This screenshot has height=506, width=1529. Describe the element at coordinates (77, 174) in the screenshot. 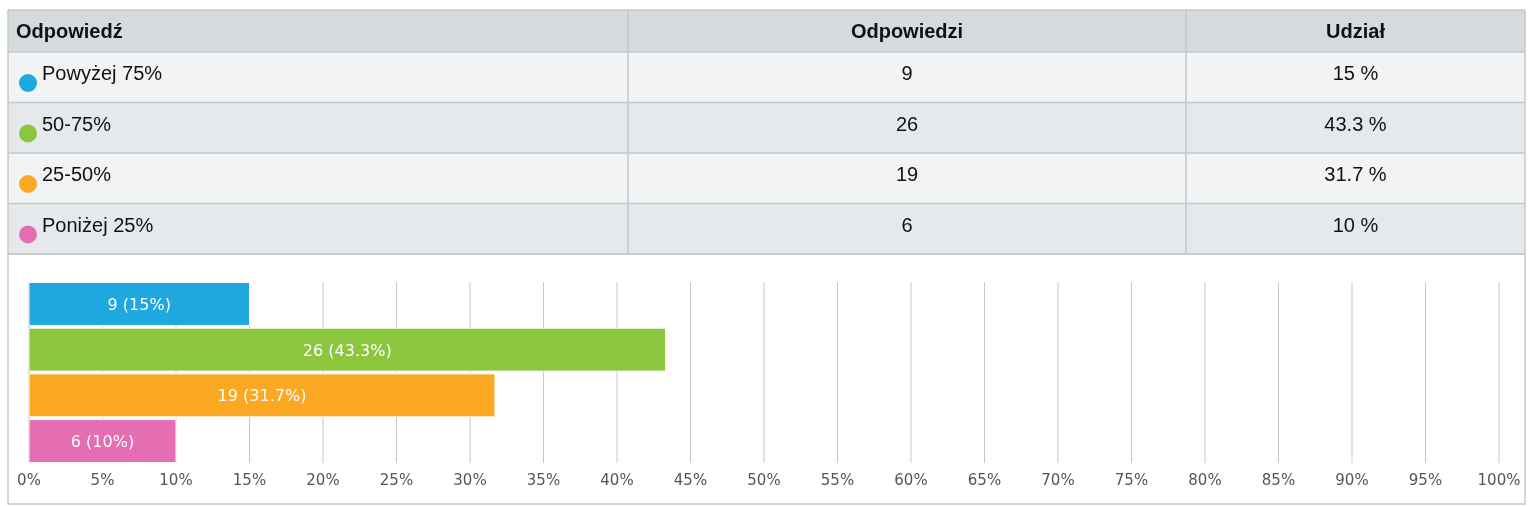

I see `legend-label: 25-50%` at that location.